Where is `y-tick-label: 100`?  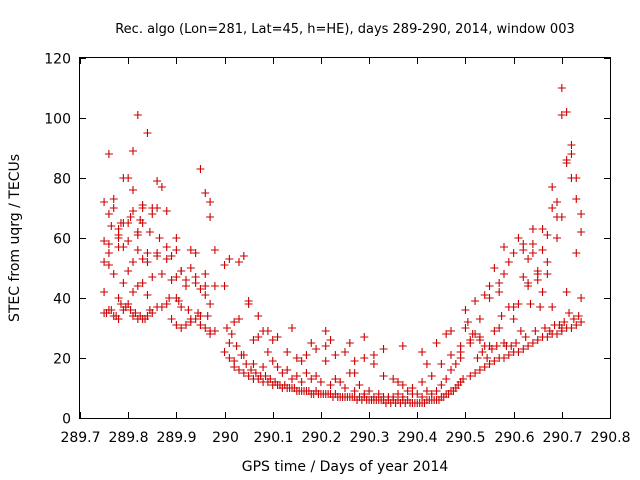 y-tick-label: 100 is located at coordinates (57, 120).